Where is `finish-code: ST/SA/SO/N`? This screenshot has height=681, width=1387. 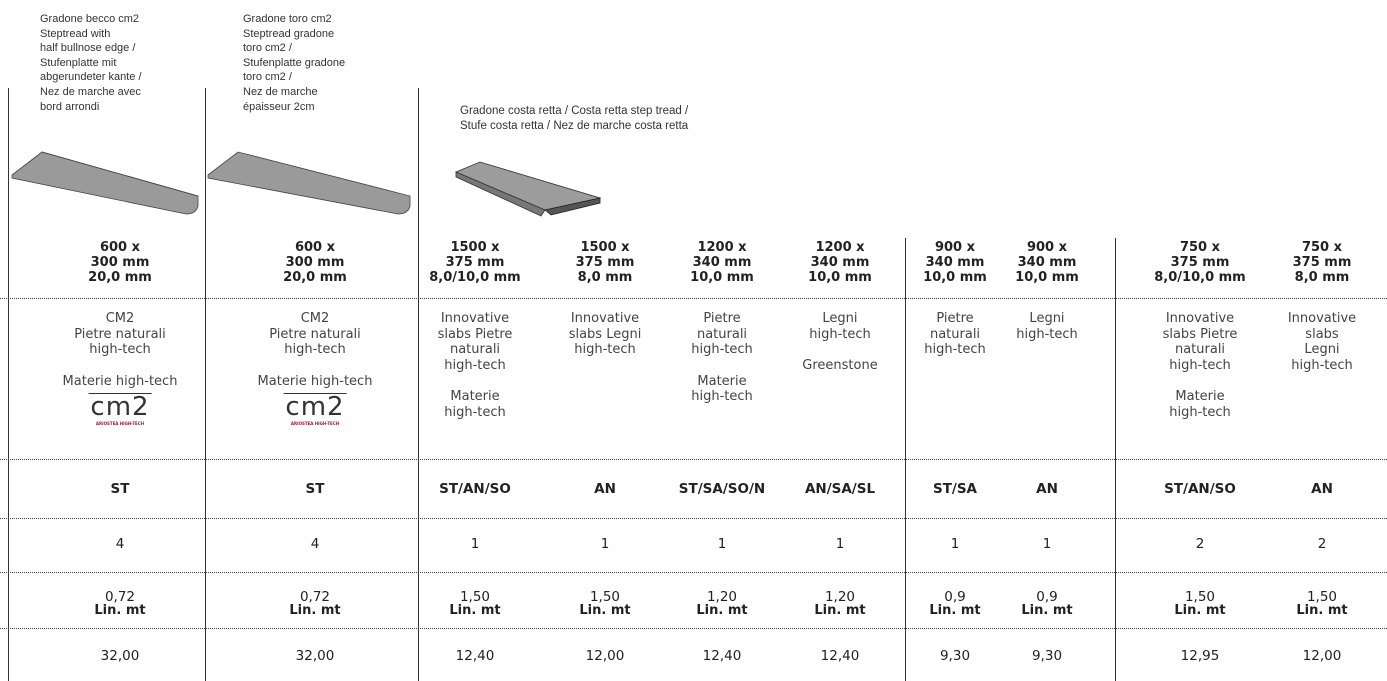 finish-code: ST/SA/SO/N is located at coordinates (722, 489).